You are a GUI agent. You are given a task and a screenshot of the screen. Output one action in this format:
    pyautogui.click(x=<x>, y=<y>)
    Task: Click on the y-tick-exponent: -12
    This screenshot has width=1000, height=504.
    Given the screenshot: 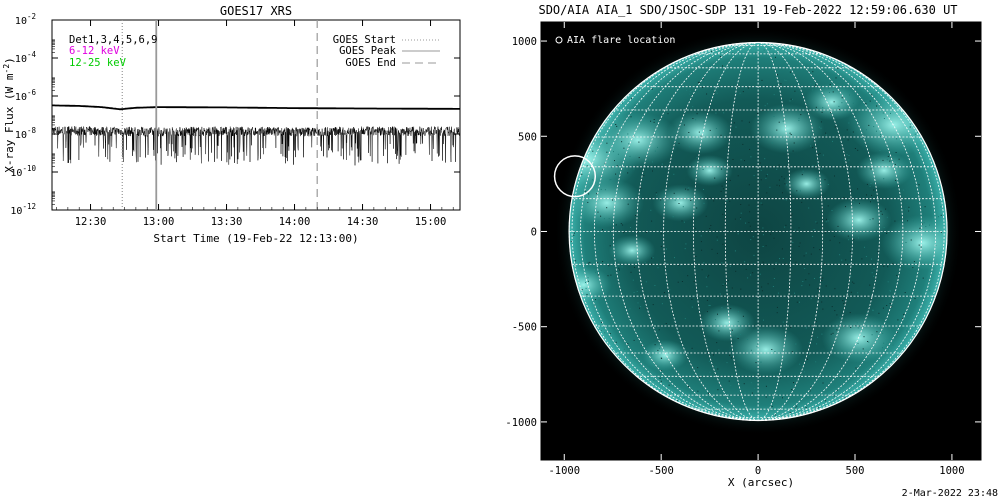 What is the action you would take?
    pyautogui.click(x=29, y=206)
    